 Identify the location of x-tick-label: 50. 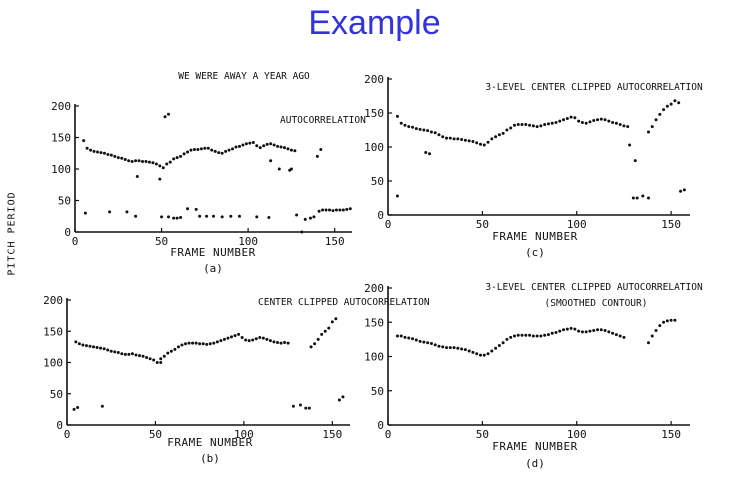
(482, 434).